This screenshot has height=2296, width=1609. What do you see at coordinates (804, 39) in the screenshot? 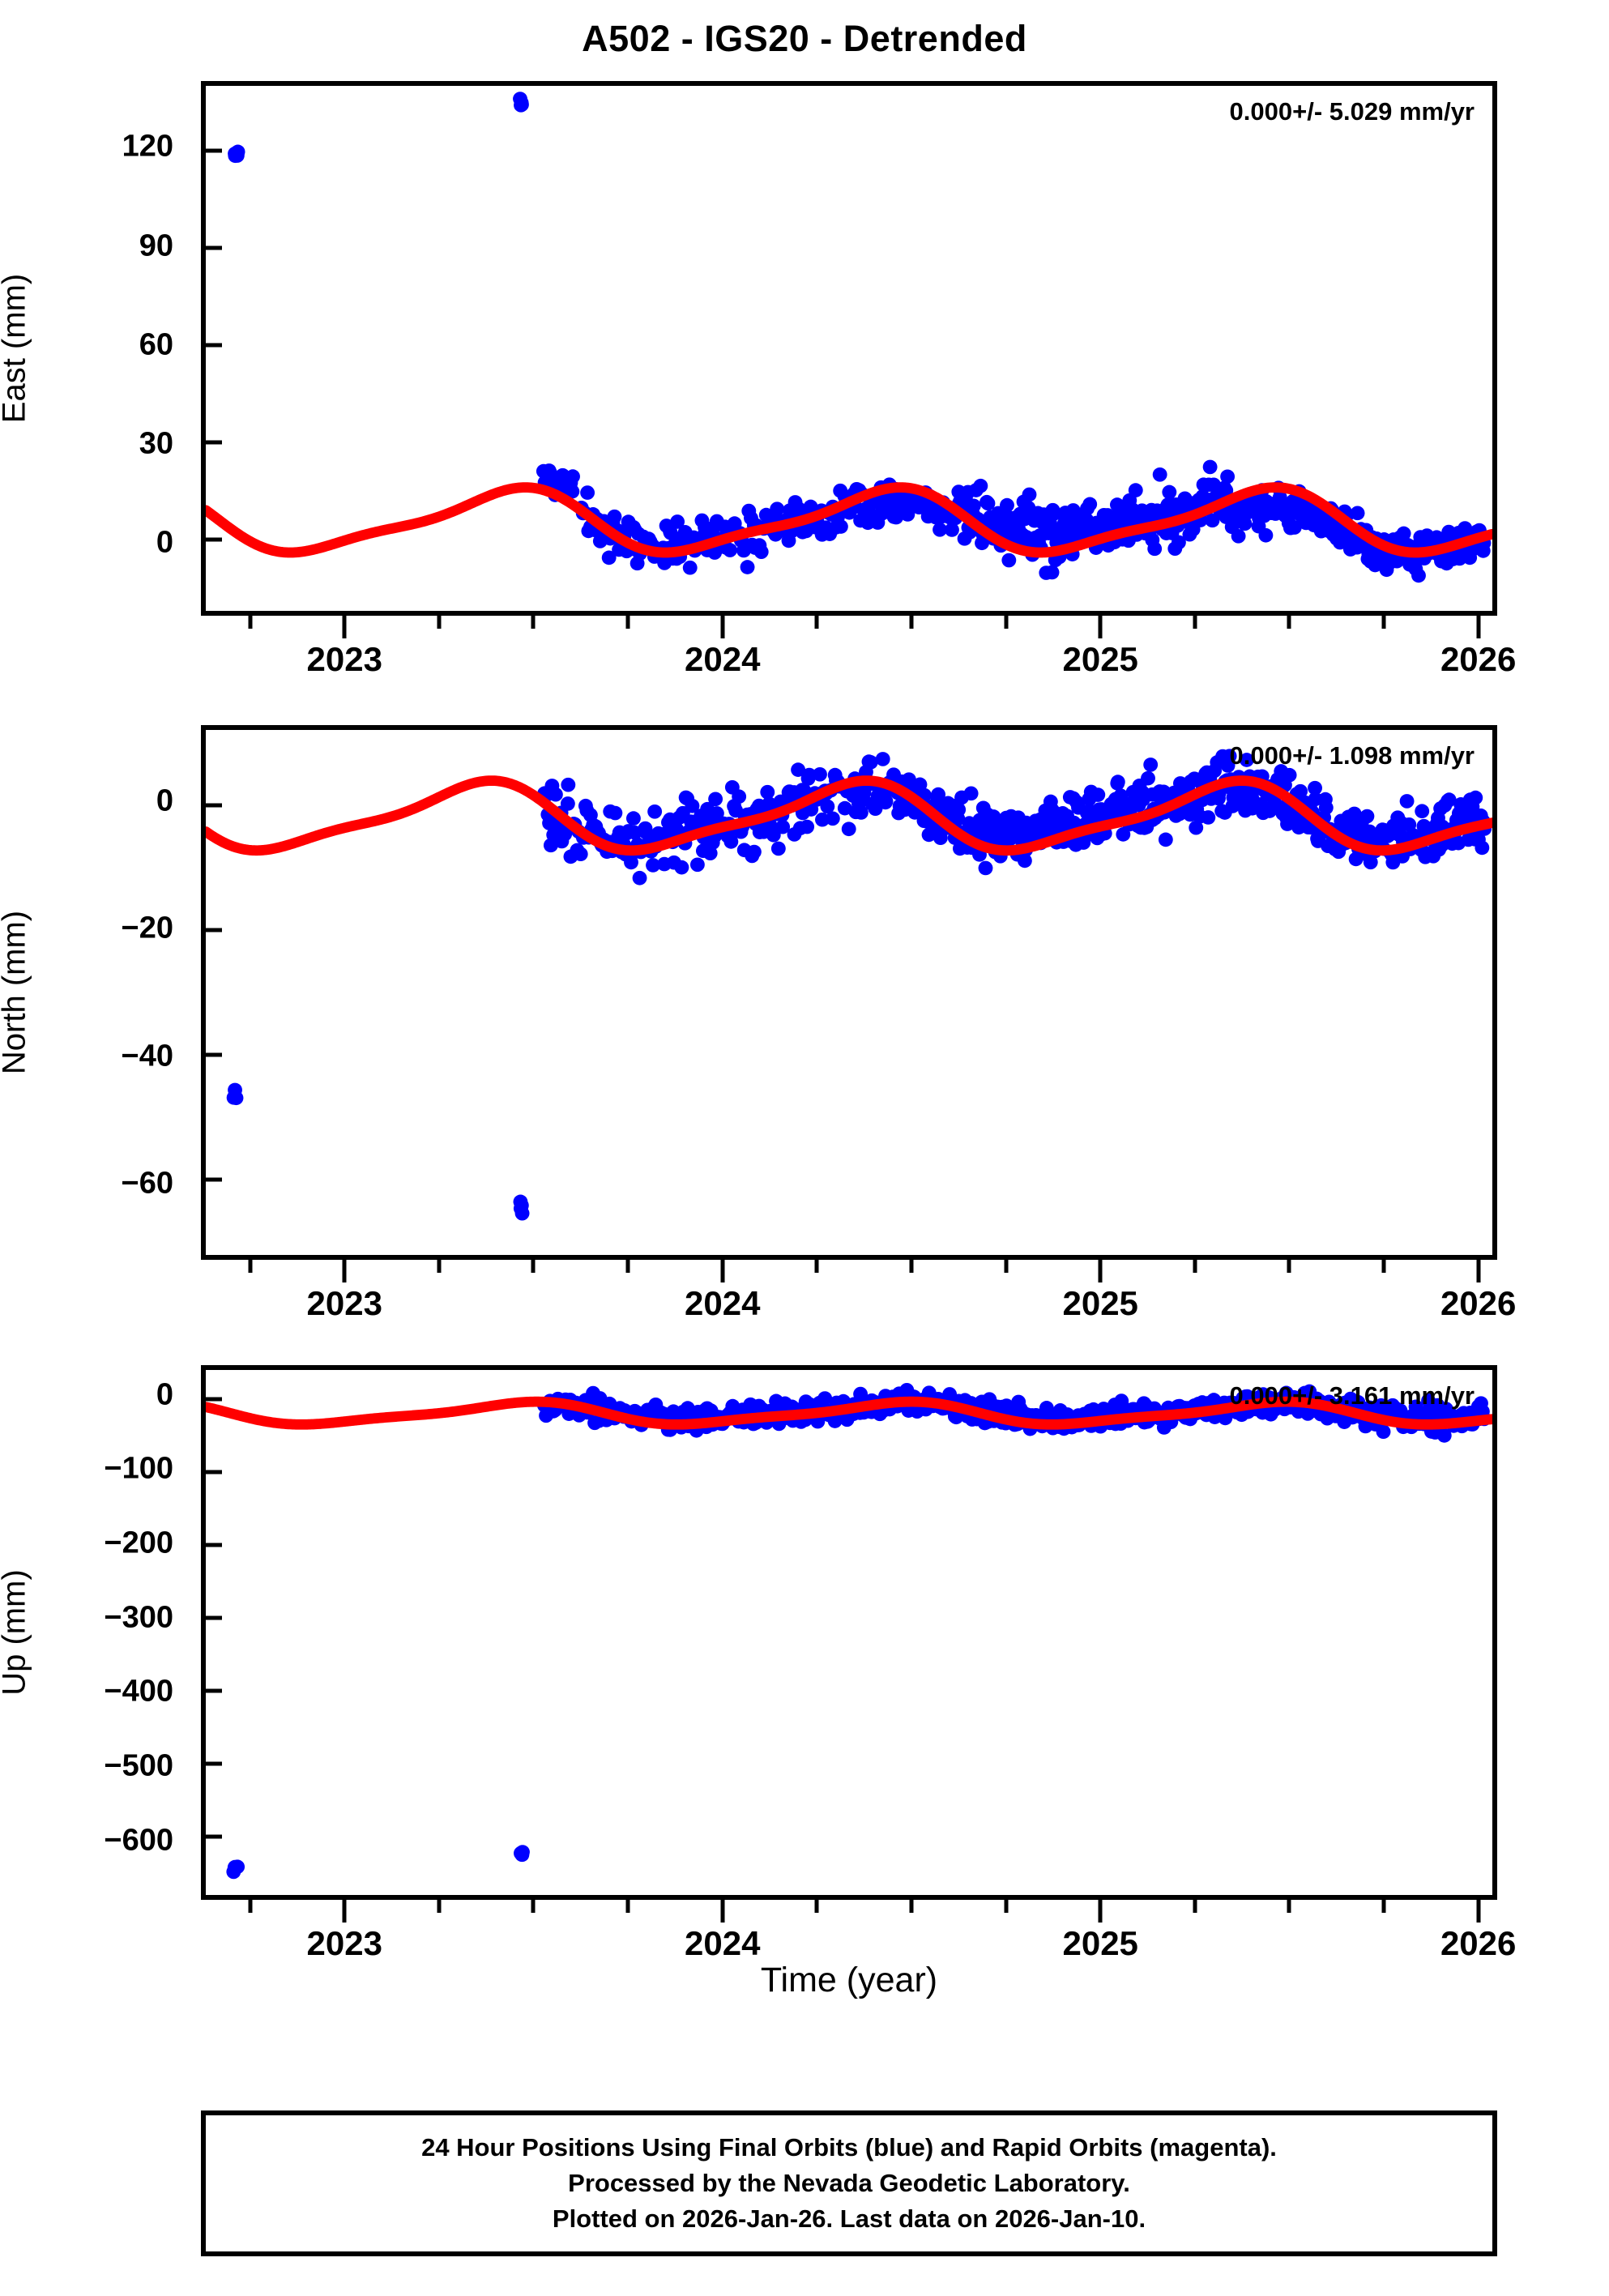
I see `page-title: A502 - IGS20 - Detrended` at bounding box center [804, 39].